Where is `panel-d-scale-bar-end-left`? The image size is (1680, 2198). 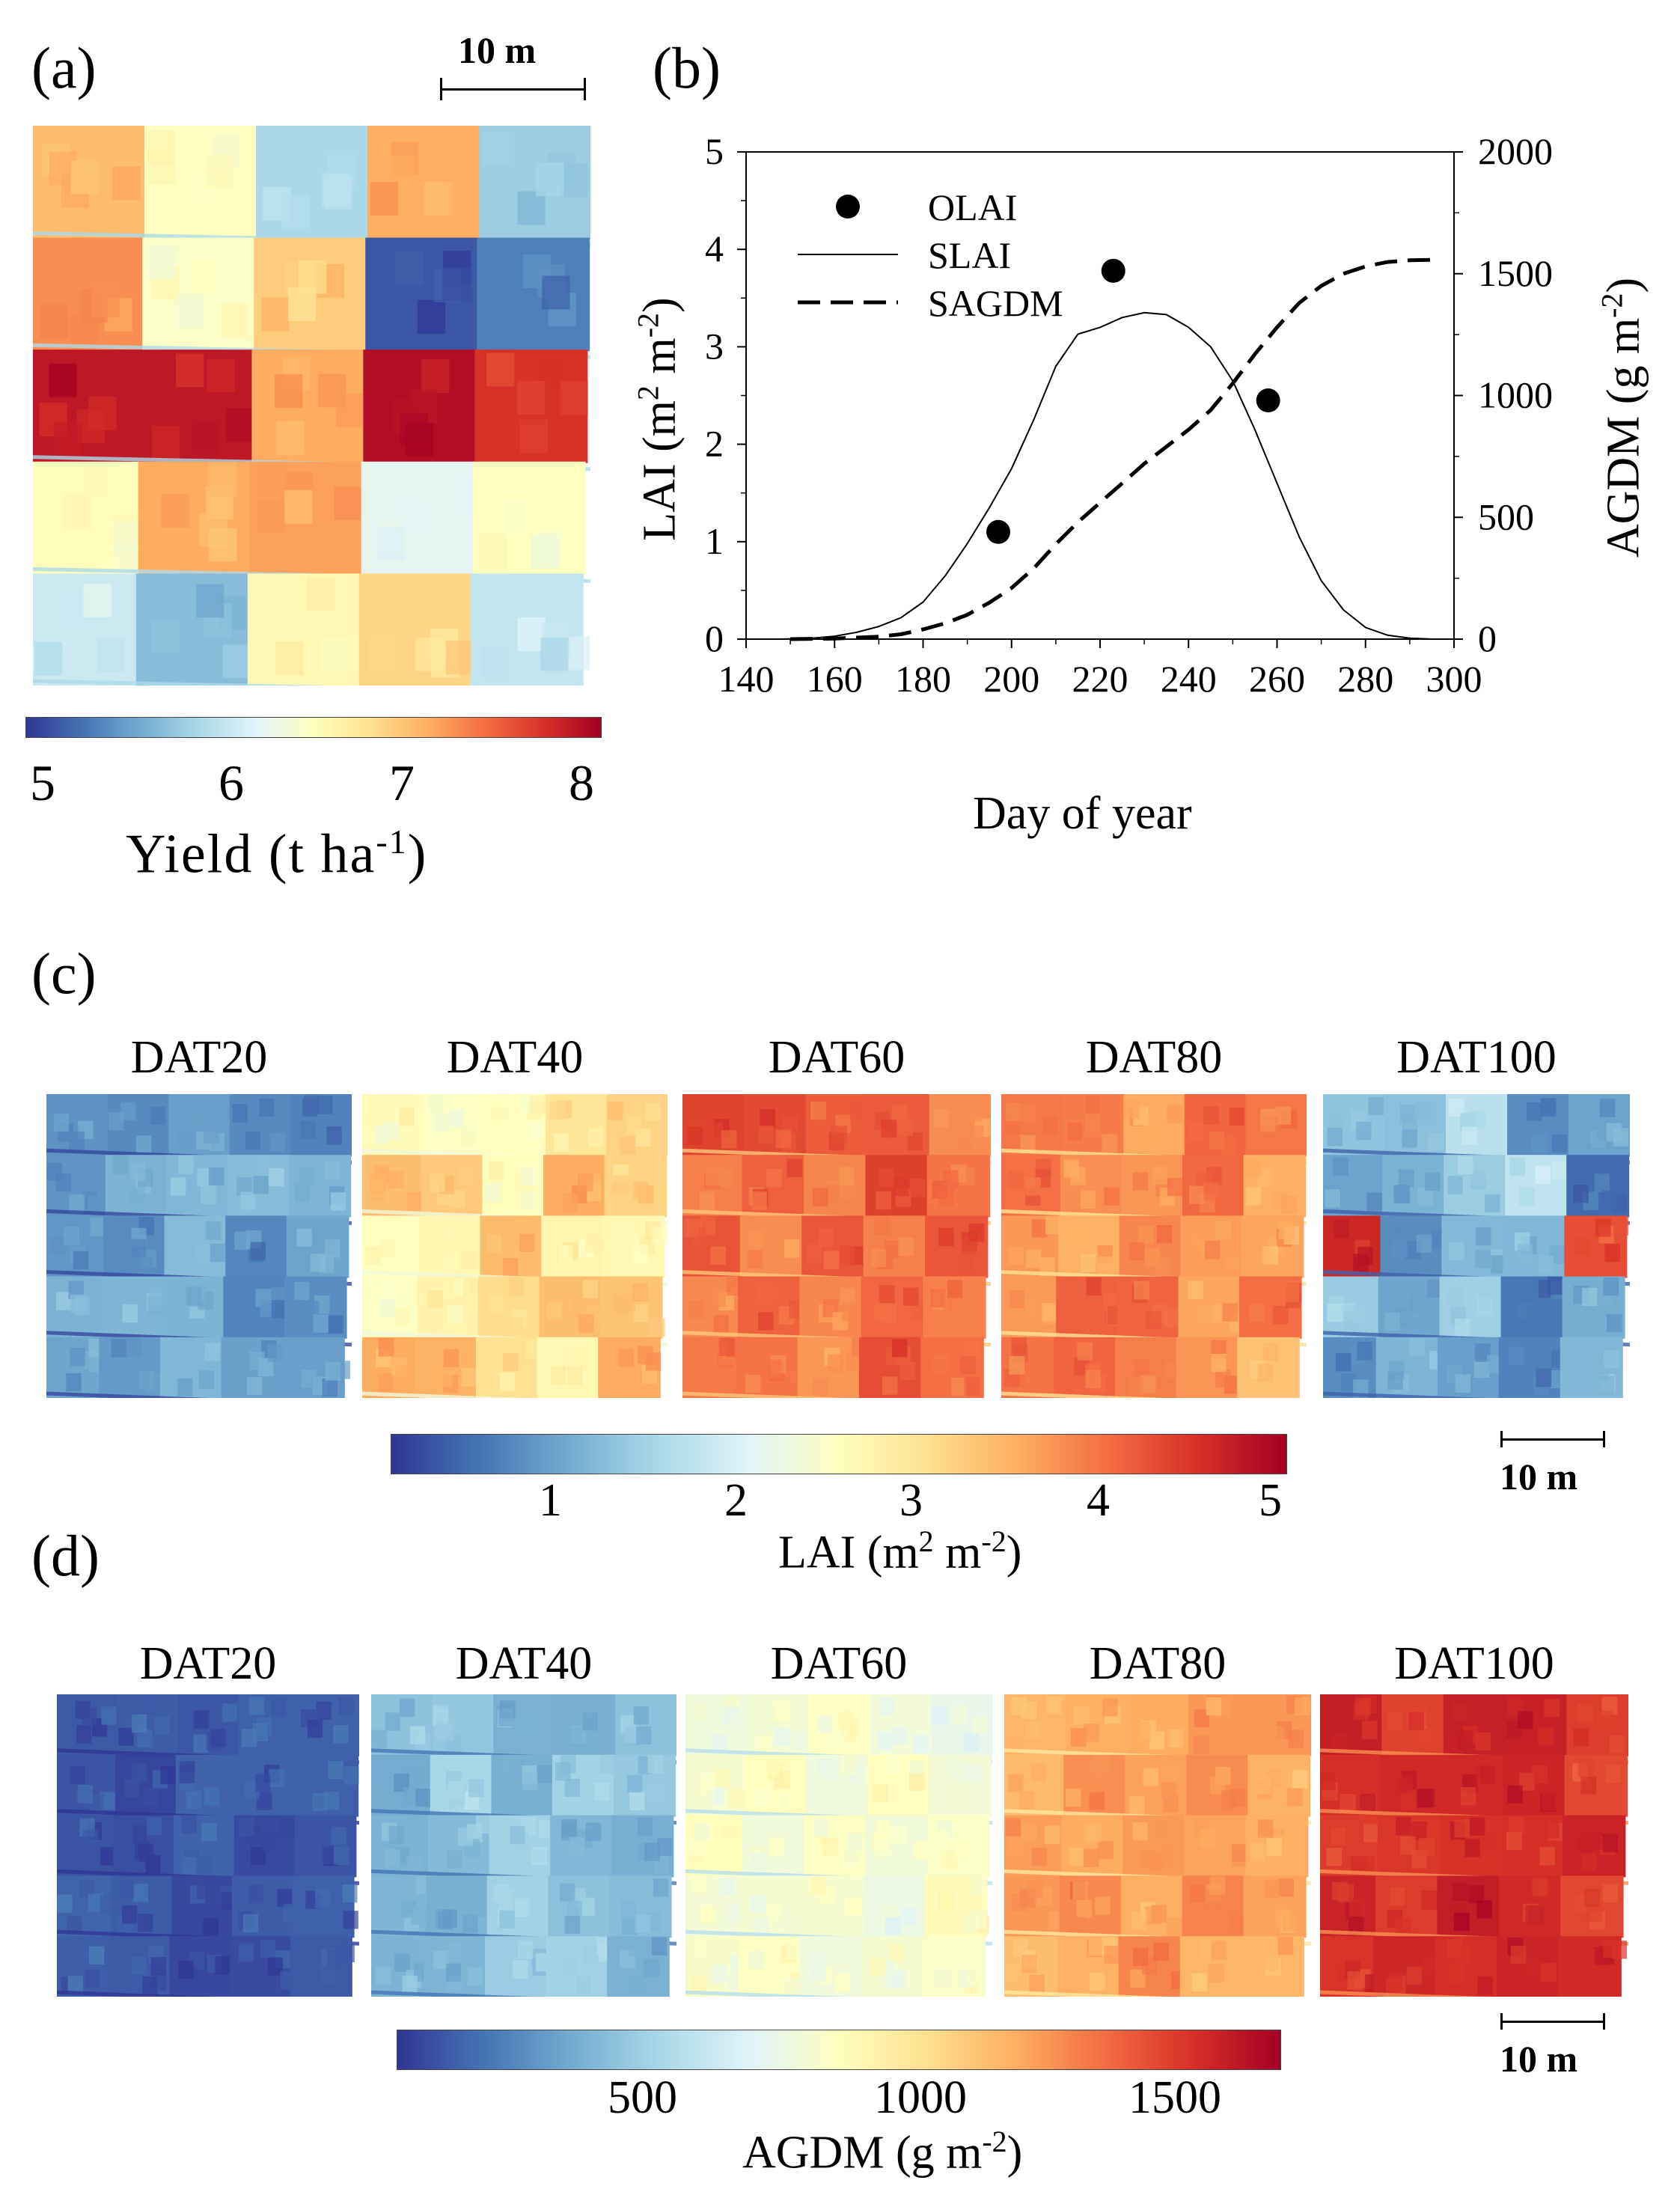 panel-d-scale-bar-end-left is located at coordinates (1501, 2021).